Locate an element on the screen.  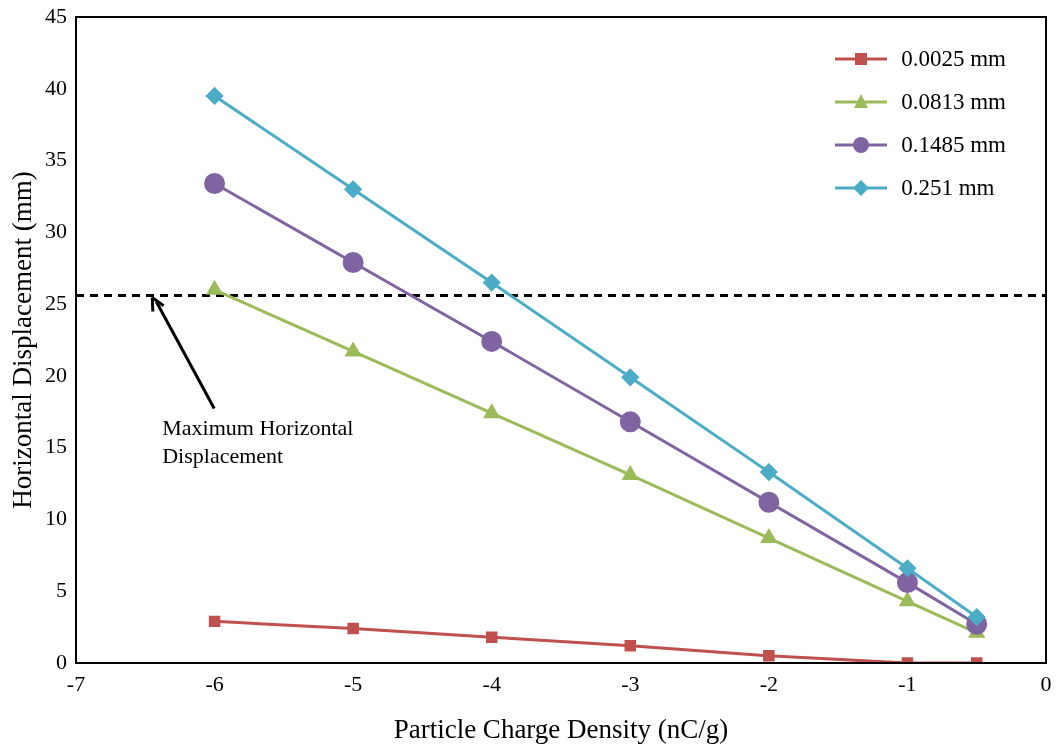
legend-label: 0.1485 mm is located at coordinates (953, 144).